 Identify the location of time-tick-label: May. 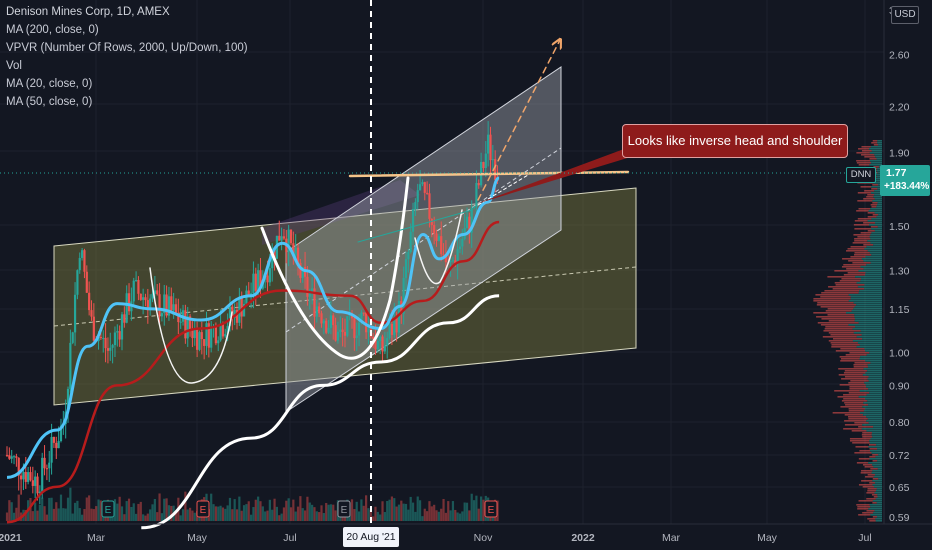
(197, 538).